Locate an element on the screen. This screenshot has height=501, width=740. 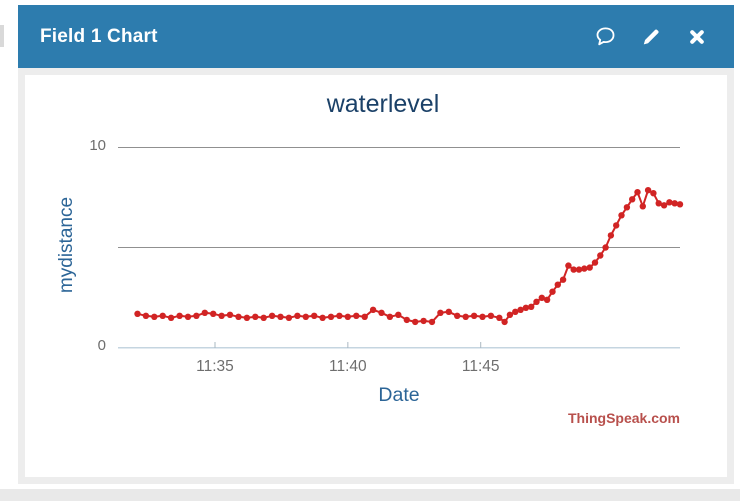
x-axis-tick-1140: 11:40 is located at coordinates (348, 366).